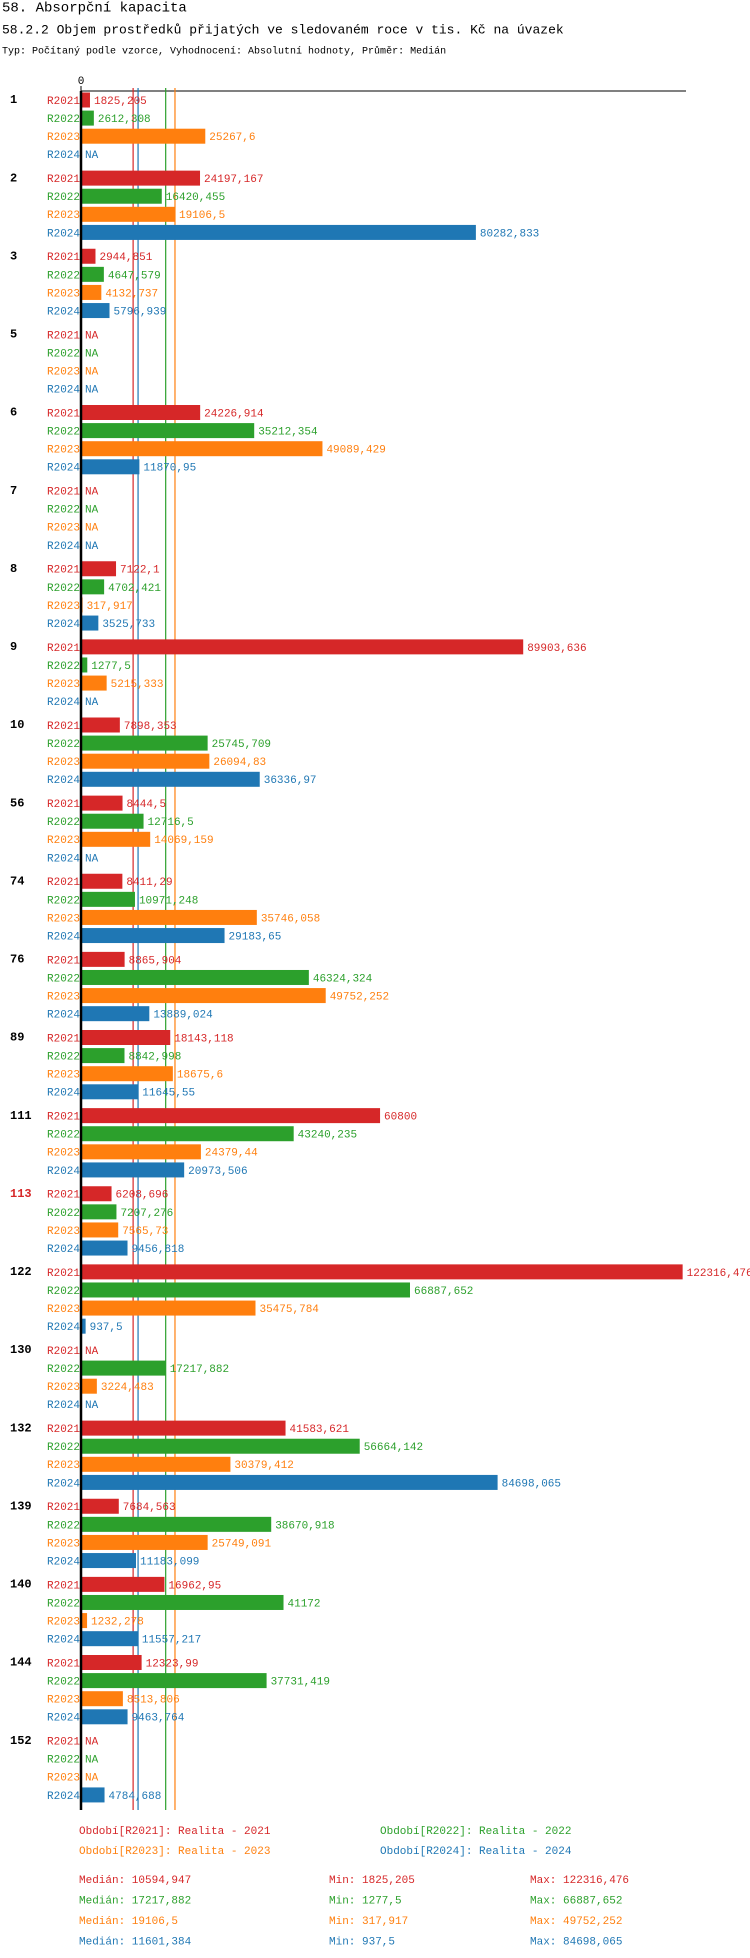 The height and width of the screenshot is (1958, 750). Describe the element at coordinates (400, 1118) in the screenshot. I see `value-label: 60800` at that location.